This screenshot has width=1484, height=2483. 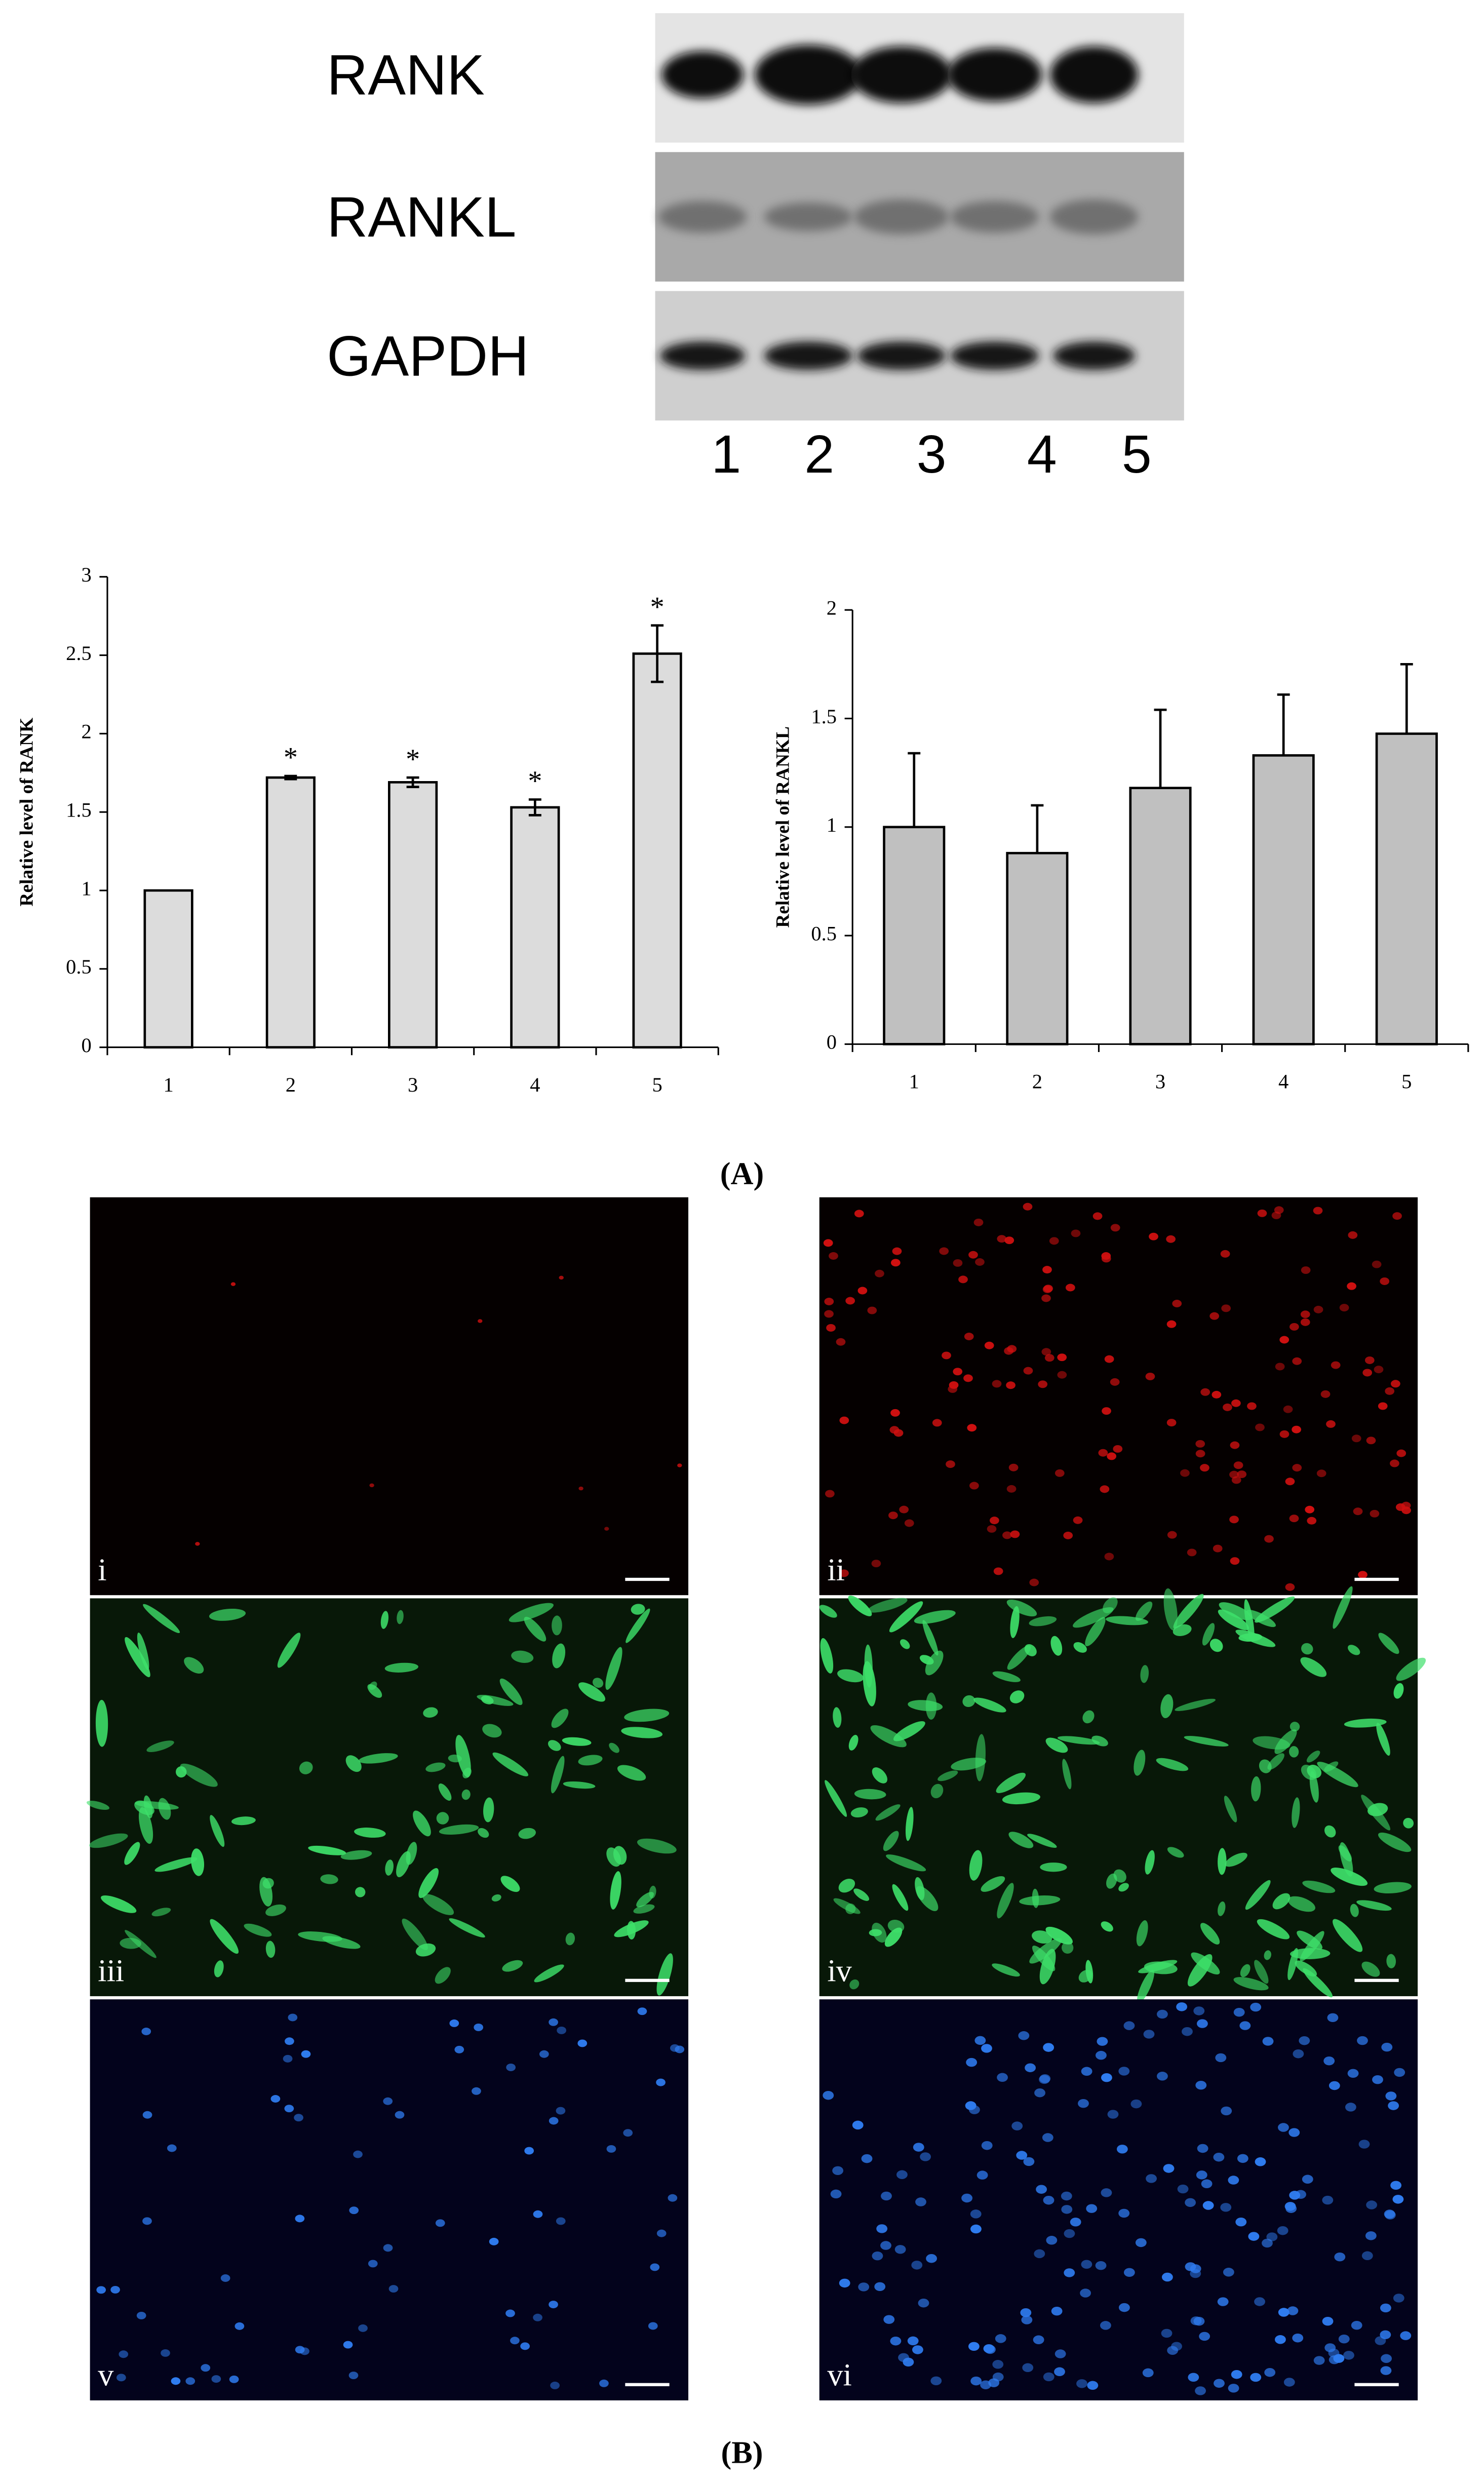 What do you see at coordinates (839, 1971) in the screenshot?
I see `image-label: iv` at bounding box center [839, 1971].